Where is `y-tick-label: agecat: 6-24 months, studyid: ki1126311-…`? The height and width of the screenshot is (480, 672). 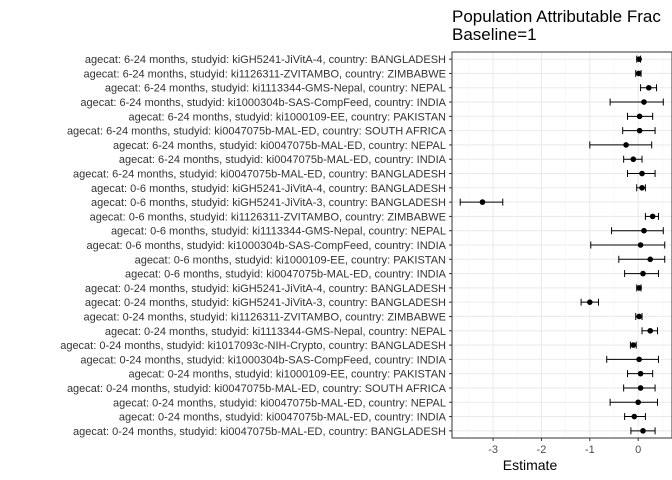 y-tick-label: agecat: 6-24 months, studyid: ki1126311-… is located at coordinates (264, 74).